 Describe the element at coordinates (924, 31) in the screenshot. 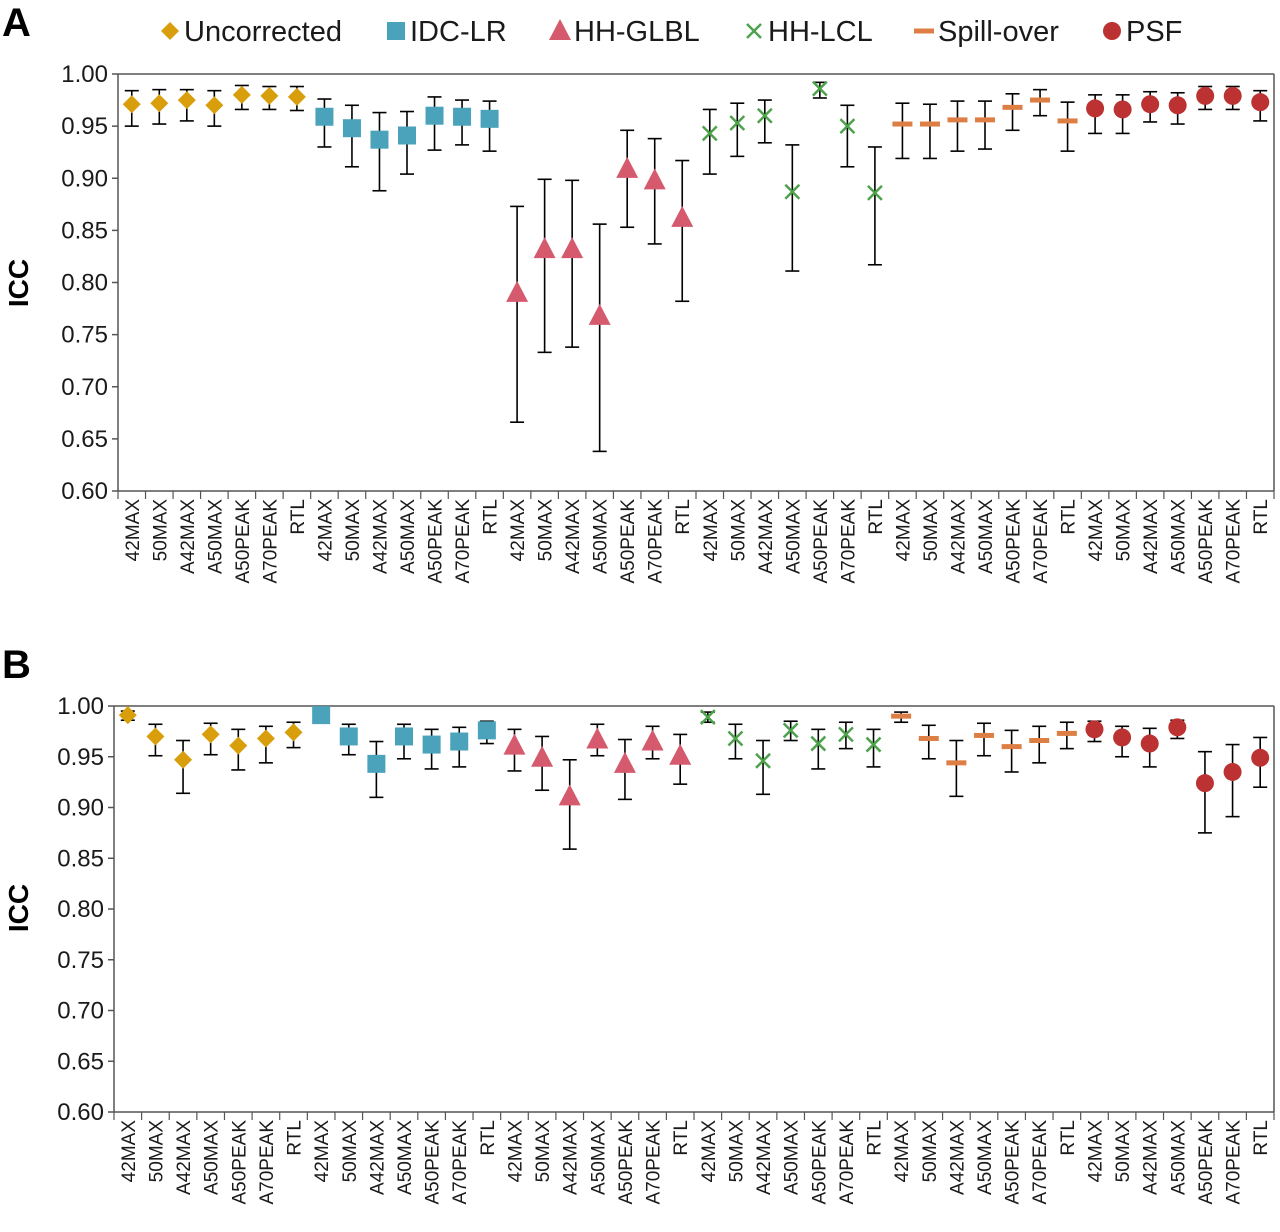

I see `legend-marker-dash` at that location.